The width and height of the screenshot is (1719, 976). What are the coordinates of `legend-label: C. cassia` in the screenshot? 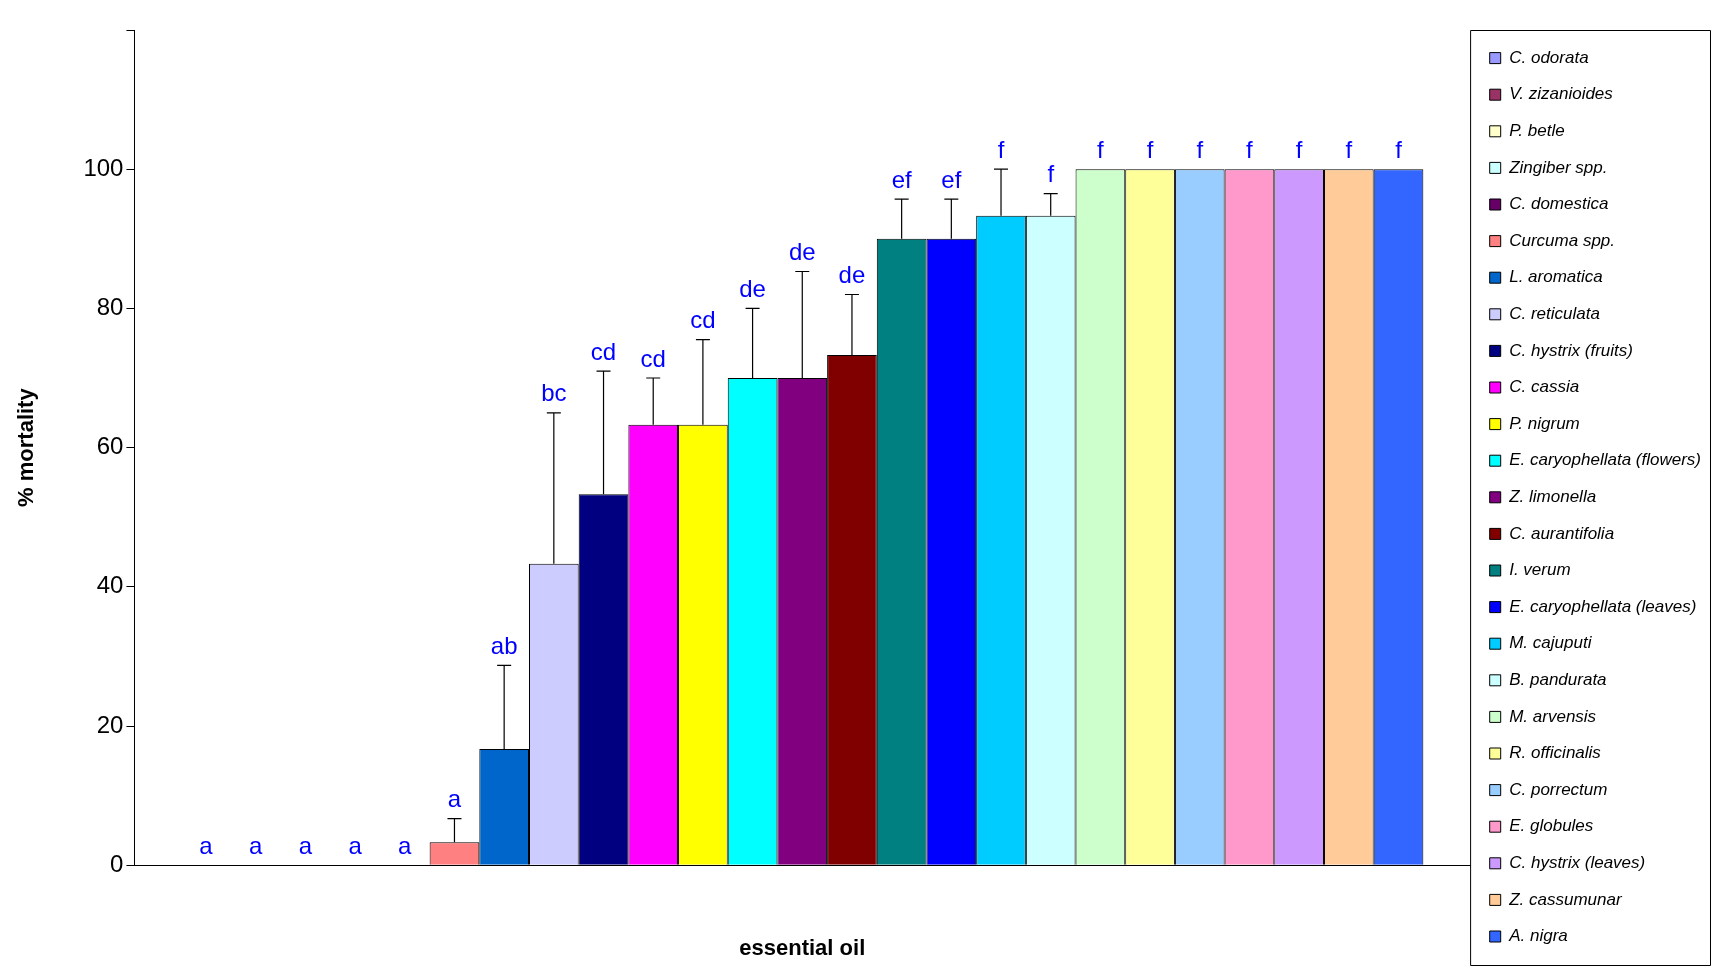 It's located at (1544, 387).